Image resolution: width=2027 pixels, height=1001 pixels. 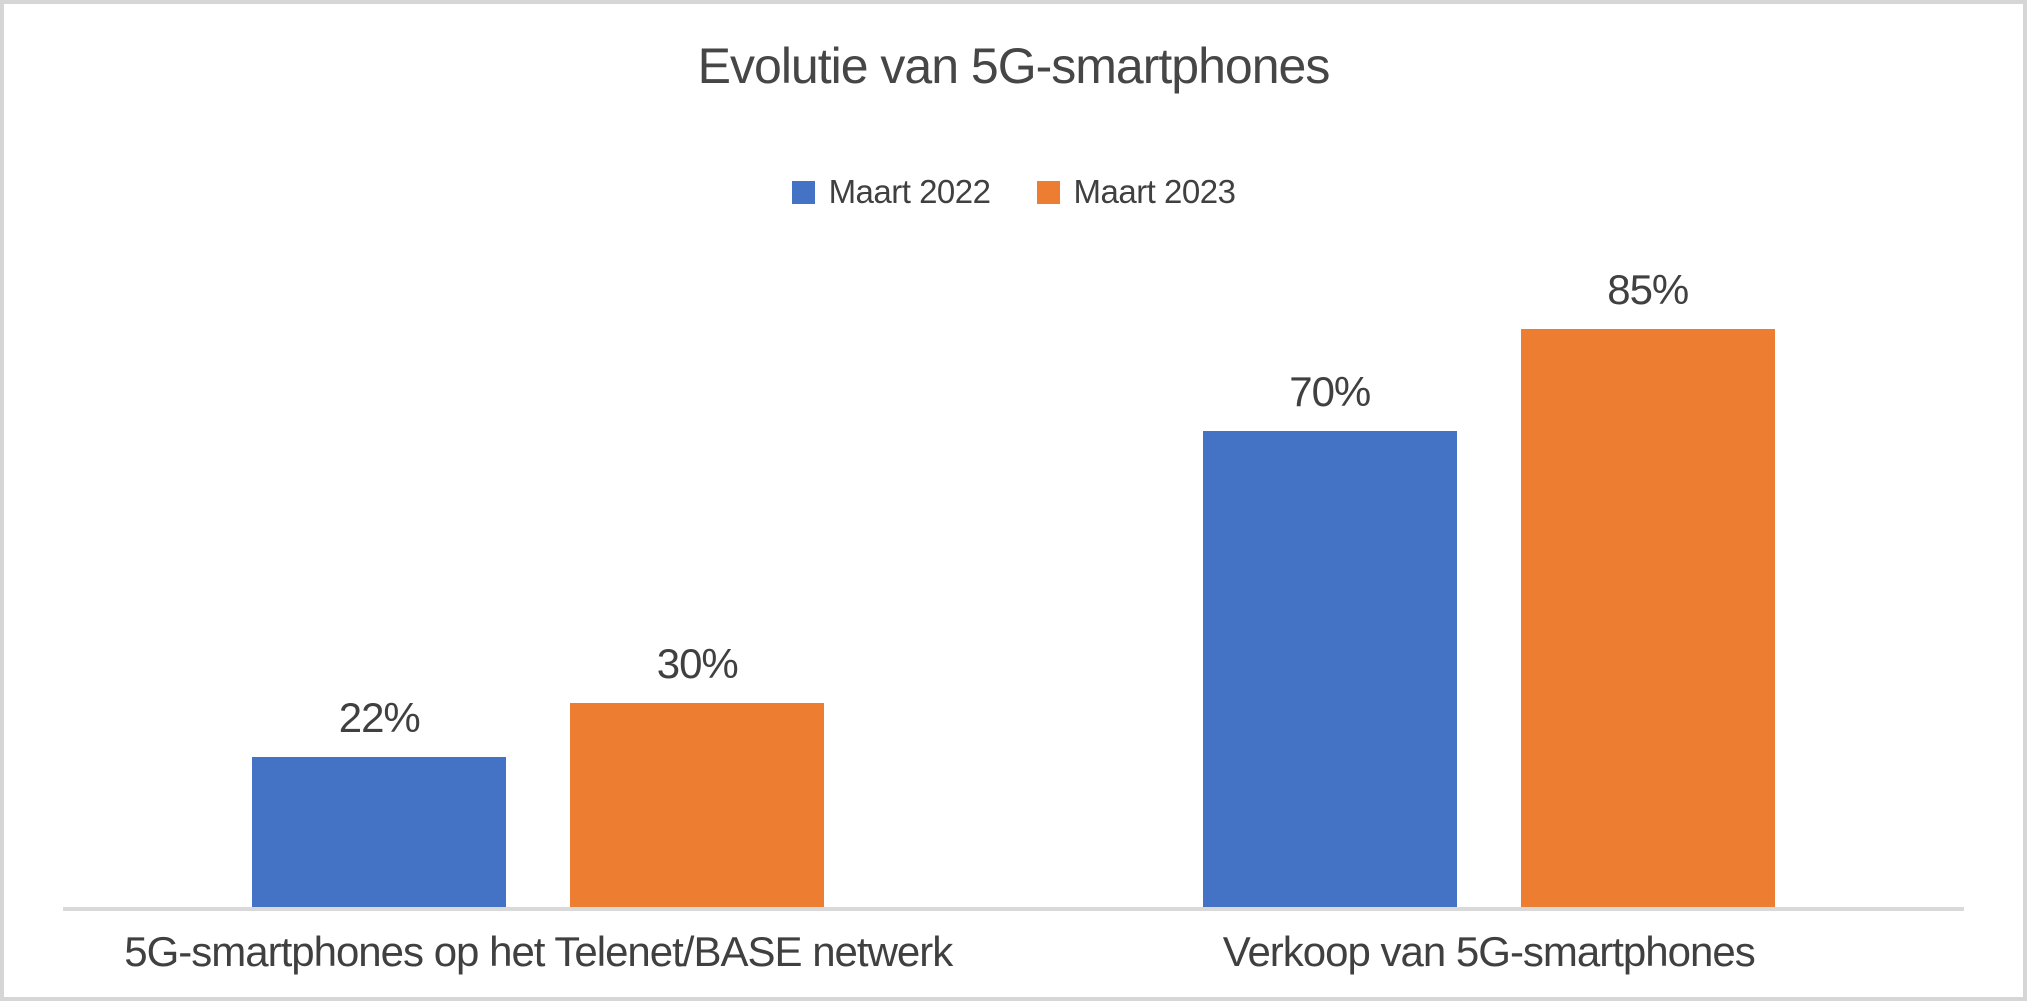 I want to click on category-label: Verkoop van 5G-smartphones, so click(x=1489, y=951).